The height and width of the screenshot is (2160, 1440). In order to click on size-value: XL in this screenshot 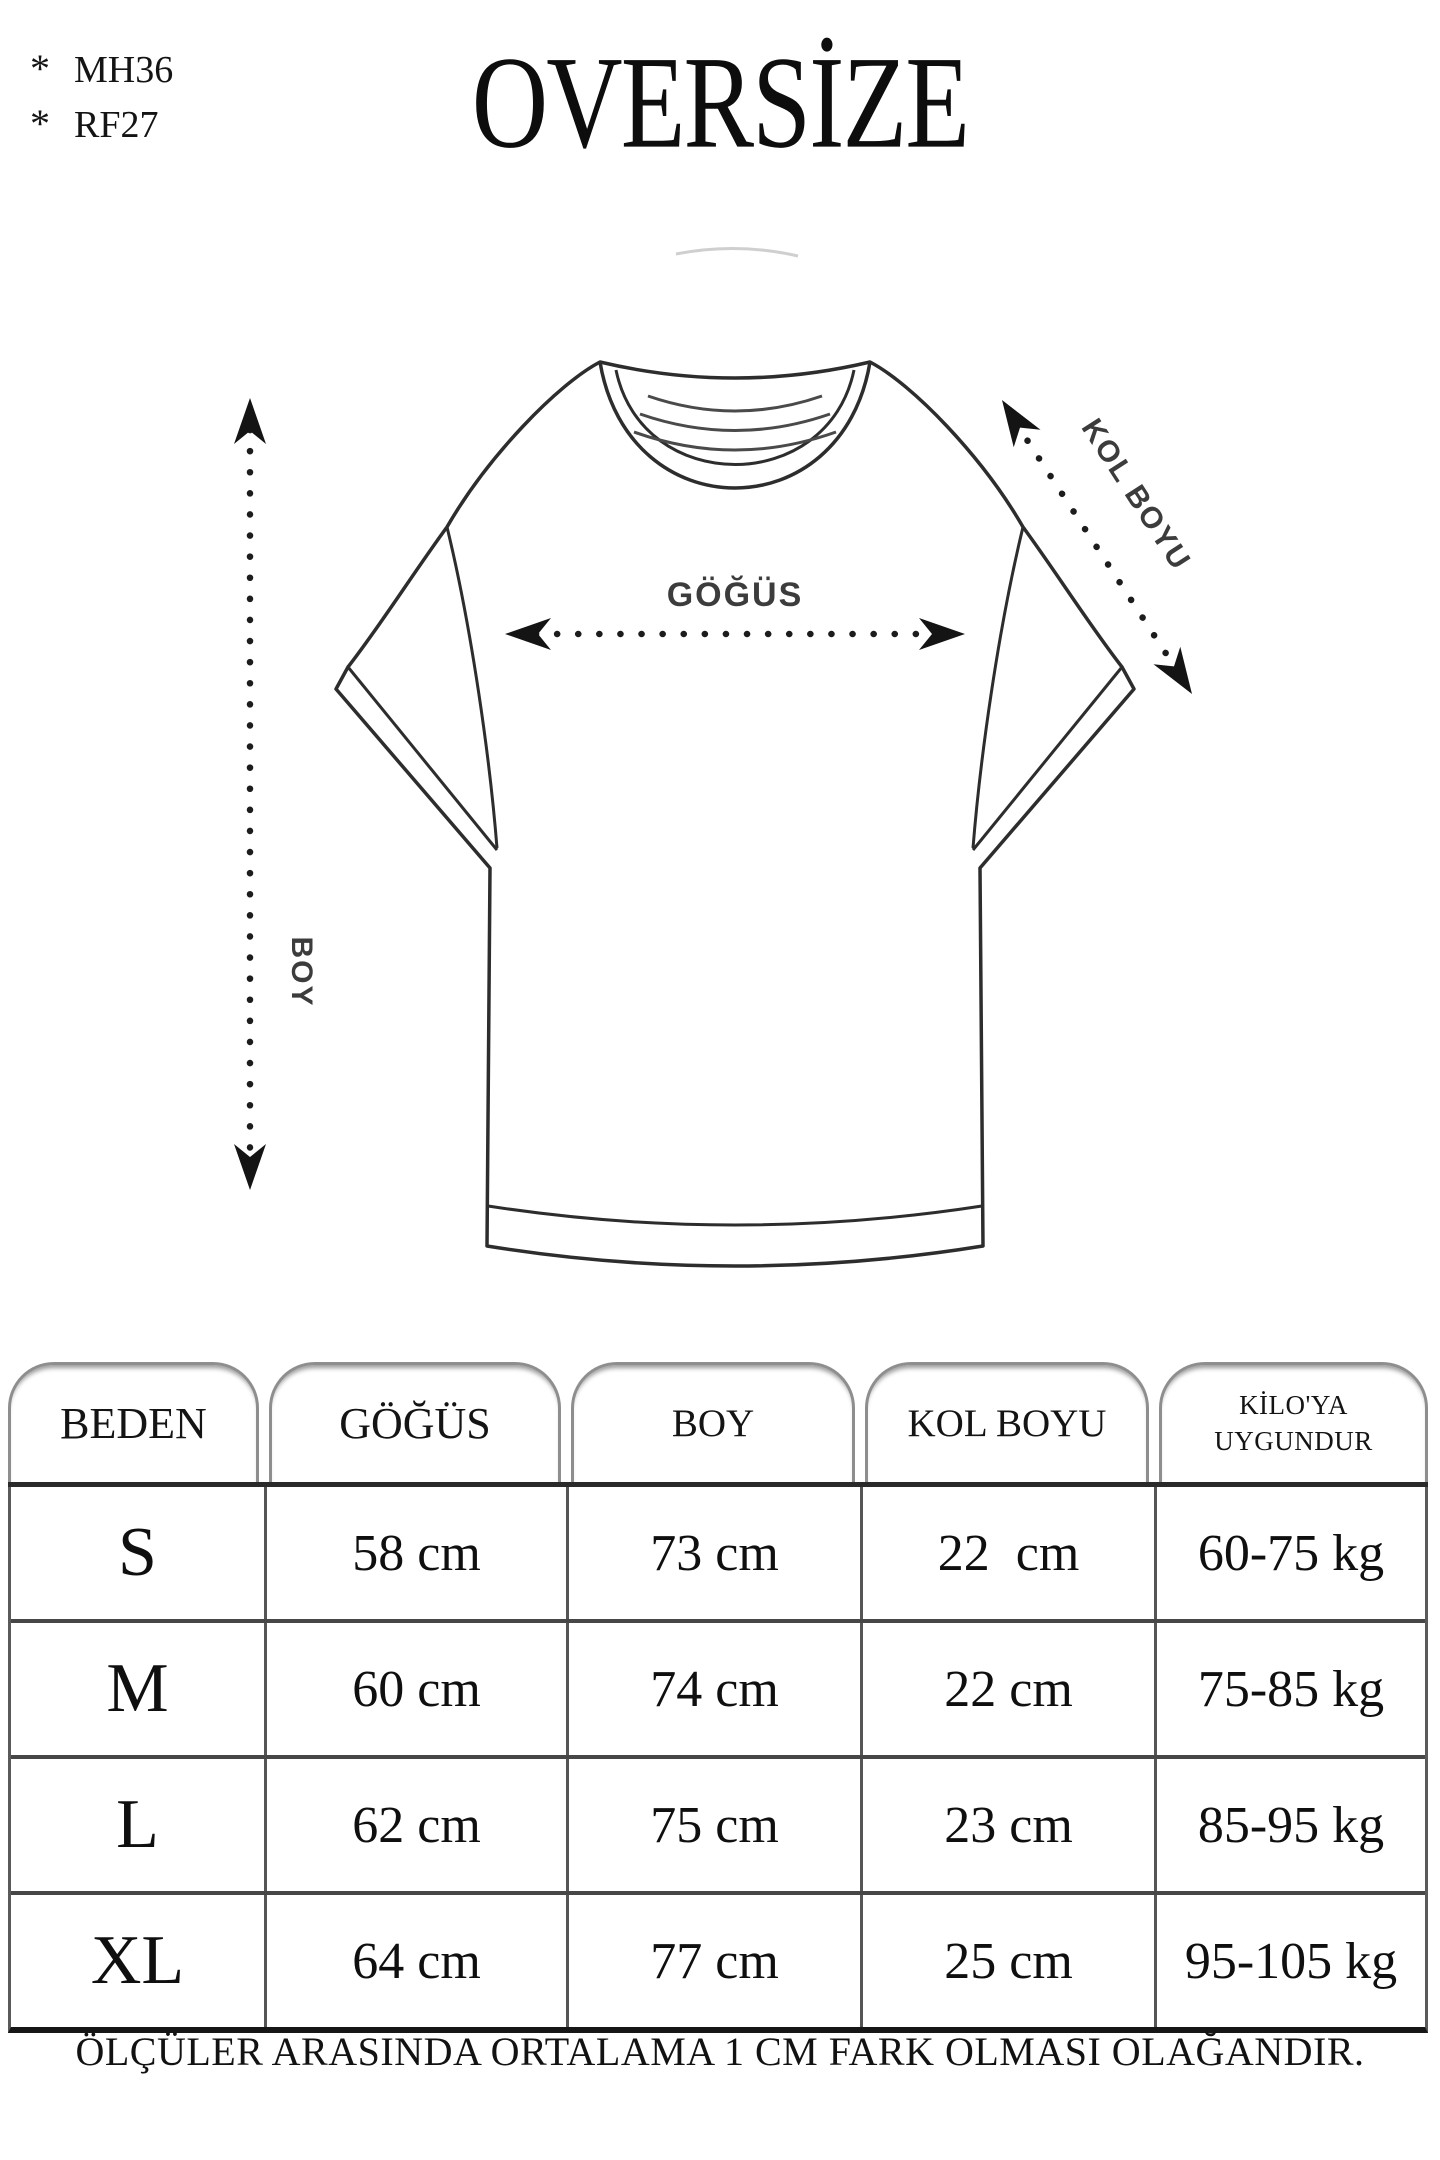, I will do `click(137, 1960)`.